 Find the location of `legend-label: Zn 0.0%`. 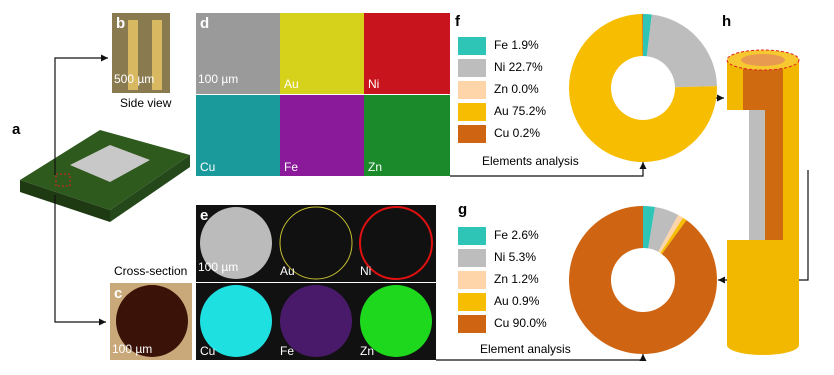

legend-label: Zn 0.0% is located at coordinates (516, 89).